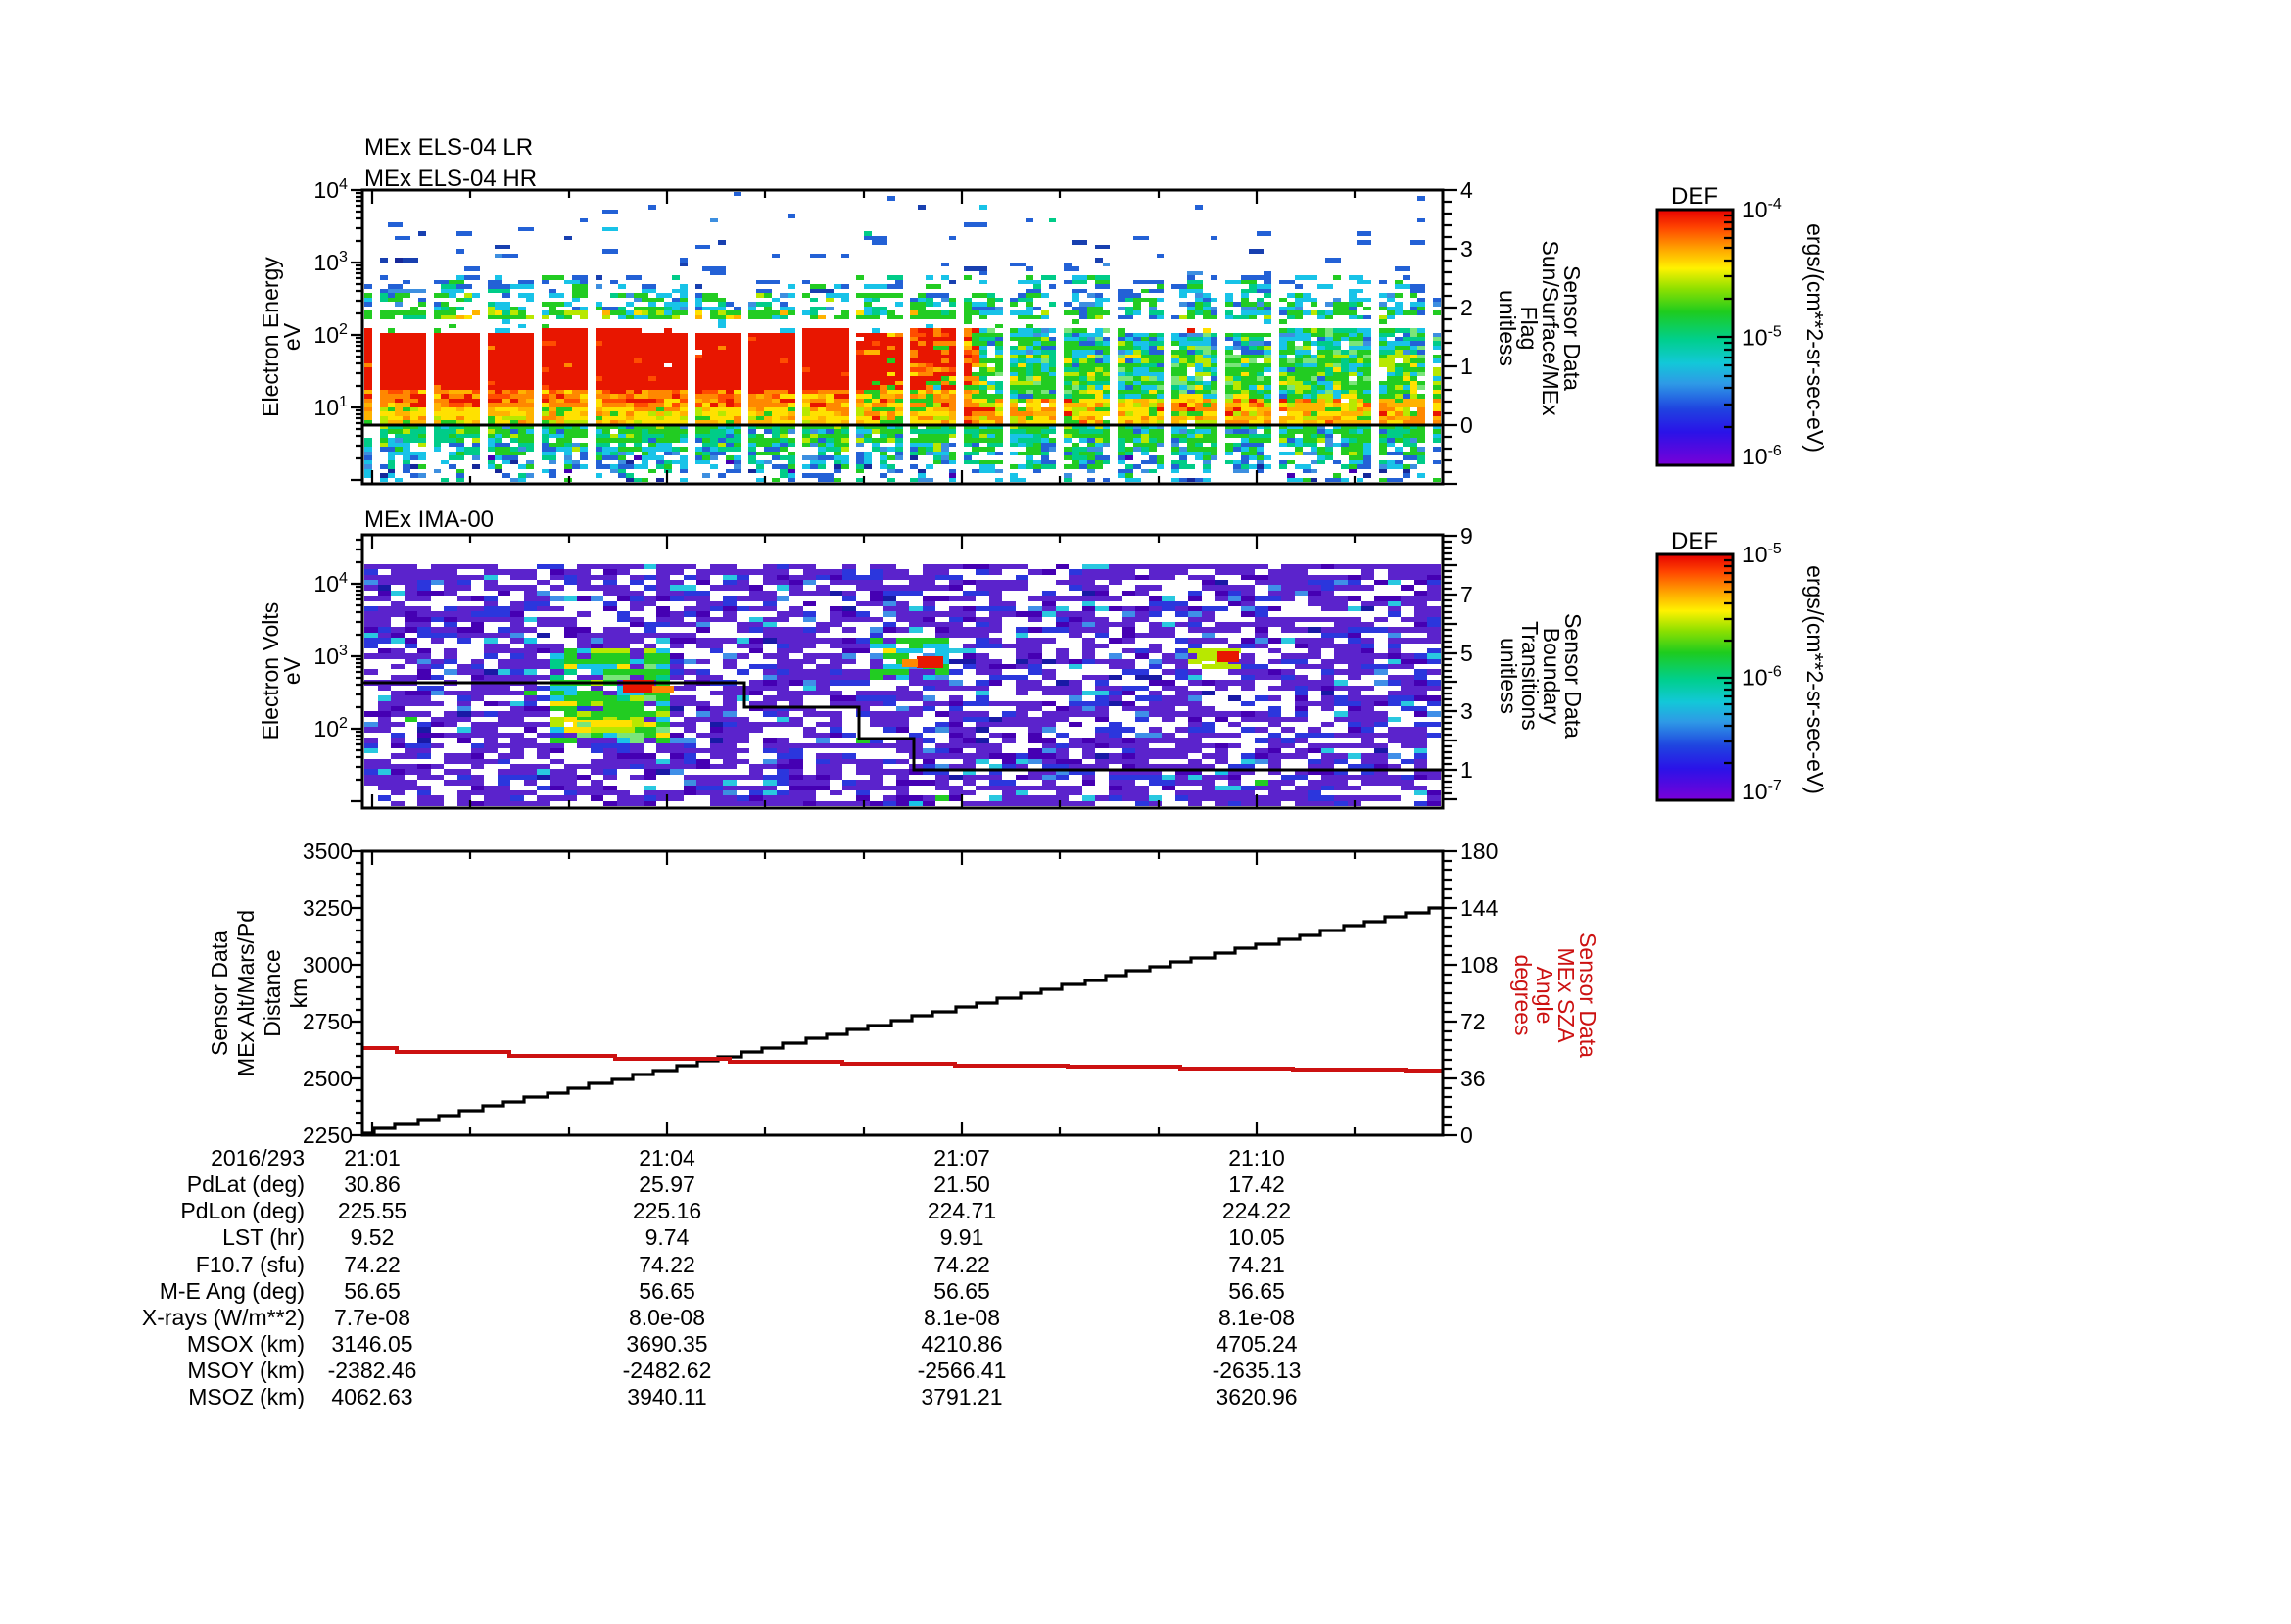 Image resolution: width=2291 pixels, height=1624 pixels. Describe the element at coordinates (1479, 965) in the screenshot. I see `svg-text: 108` at that location.